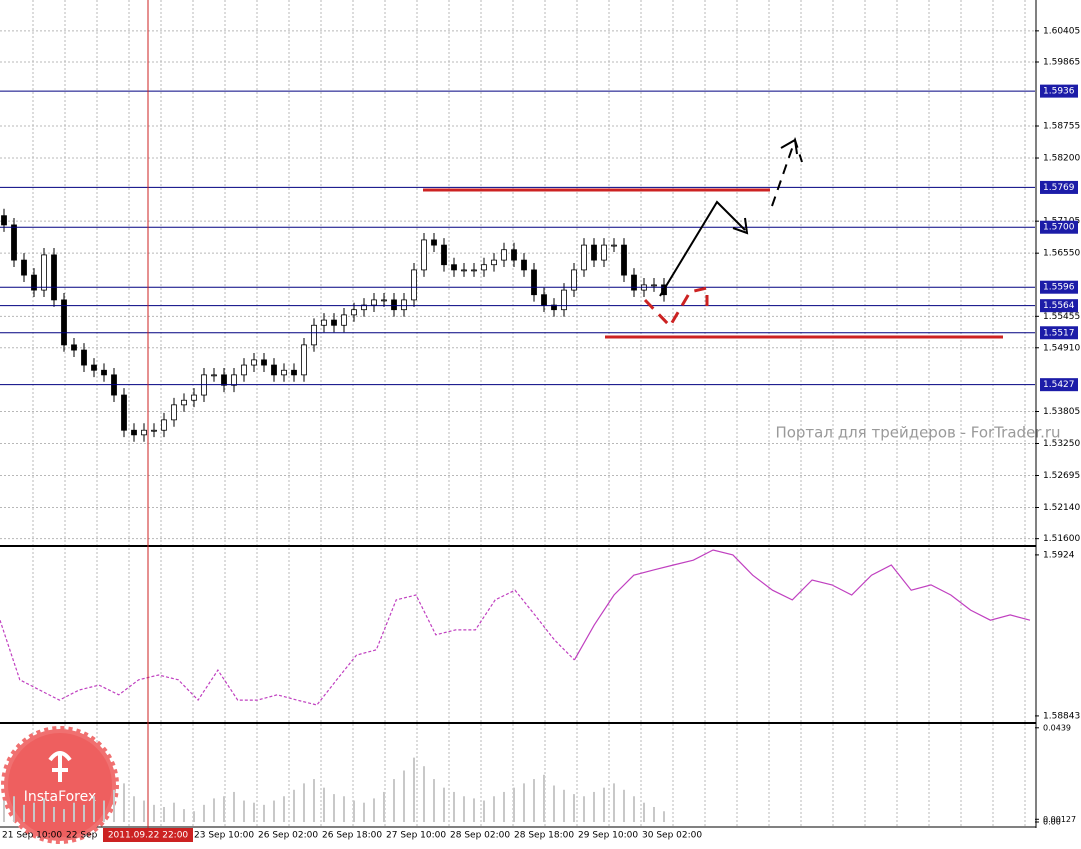 This screenshot has width=1081, height=849. I want to click on y-tick-label: 1.53805, so click(1061, 412).